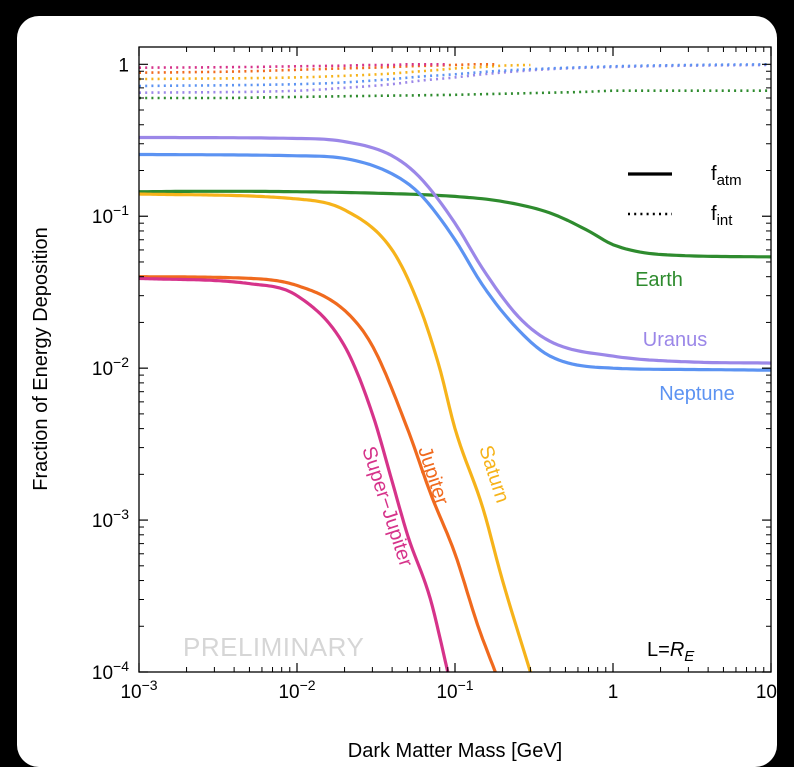 The width and height of the screenshot is (794, 767). What do you see at coordinates (685, 196) in the screenshot?
I see `legend: fatm fint` at bounding box center [685, 196].